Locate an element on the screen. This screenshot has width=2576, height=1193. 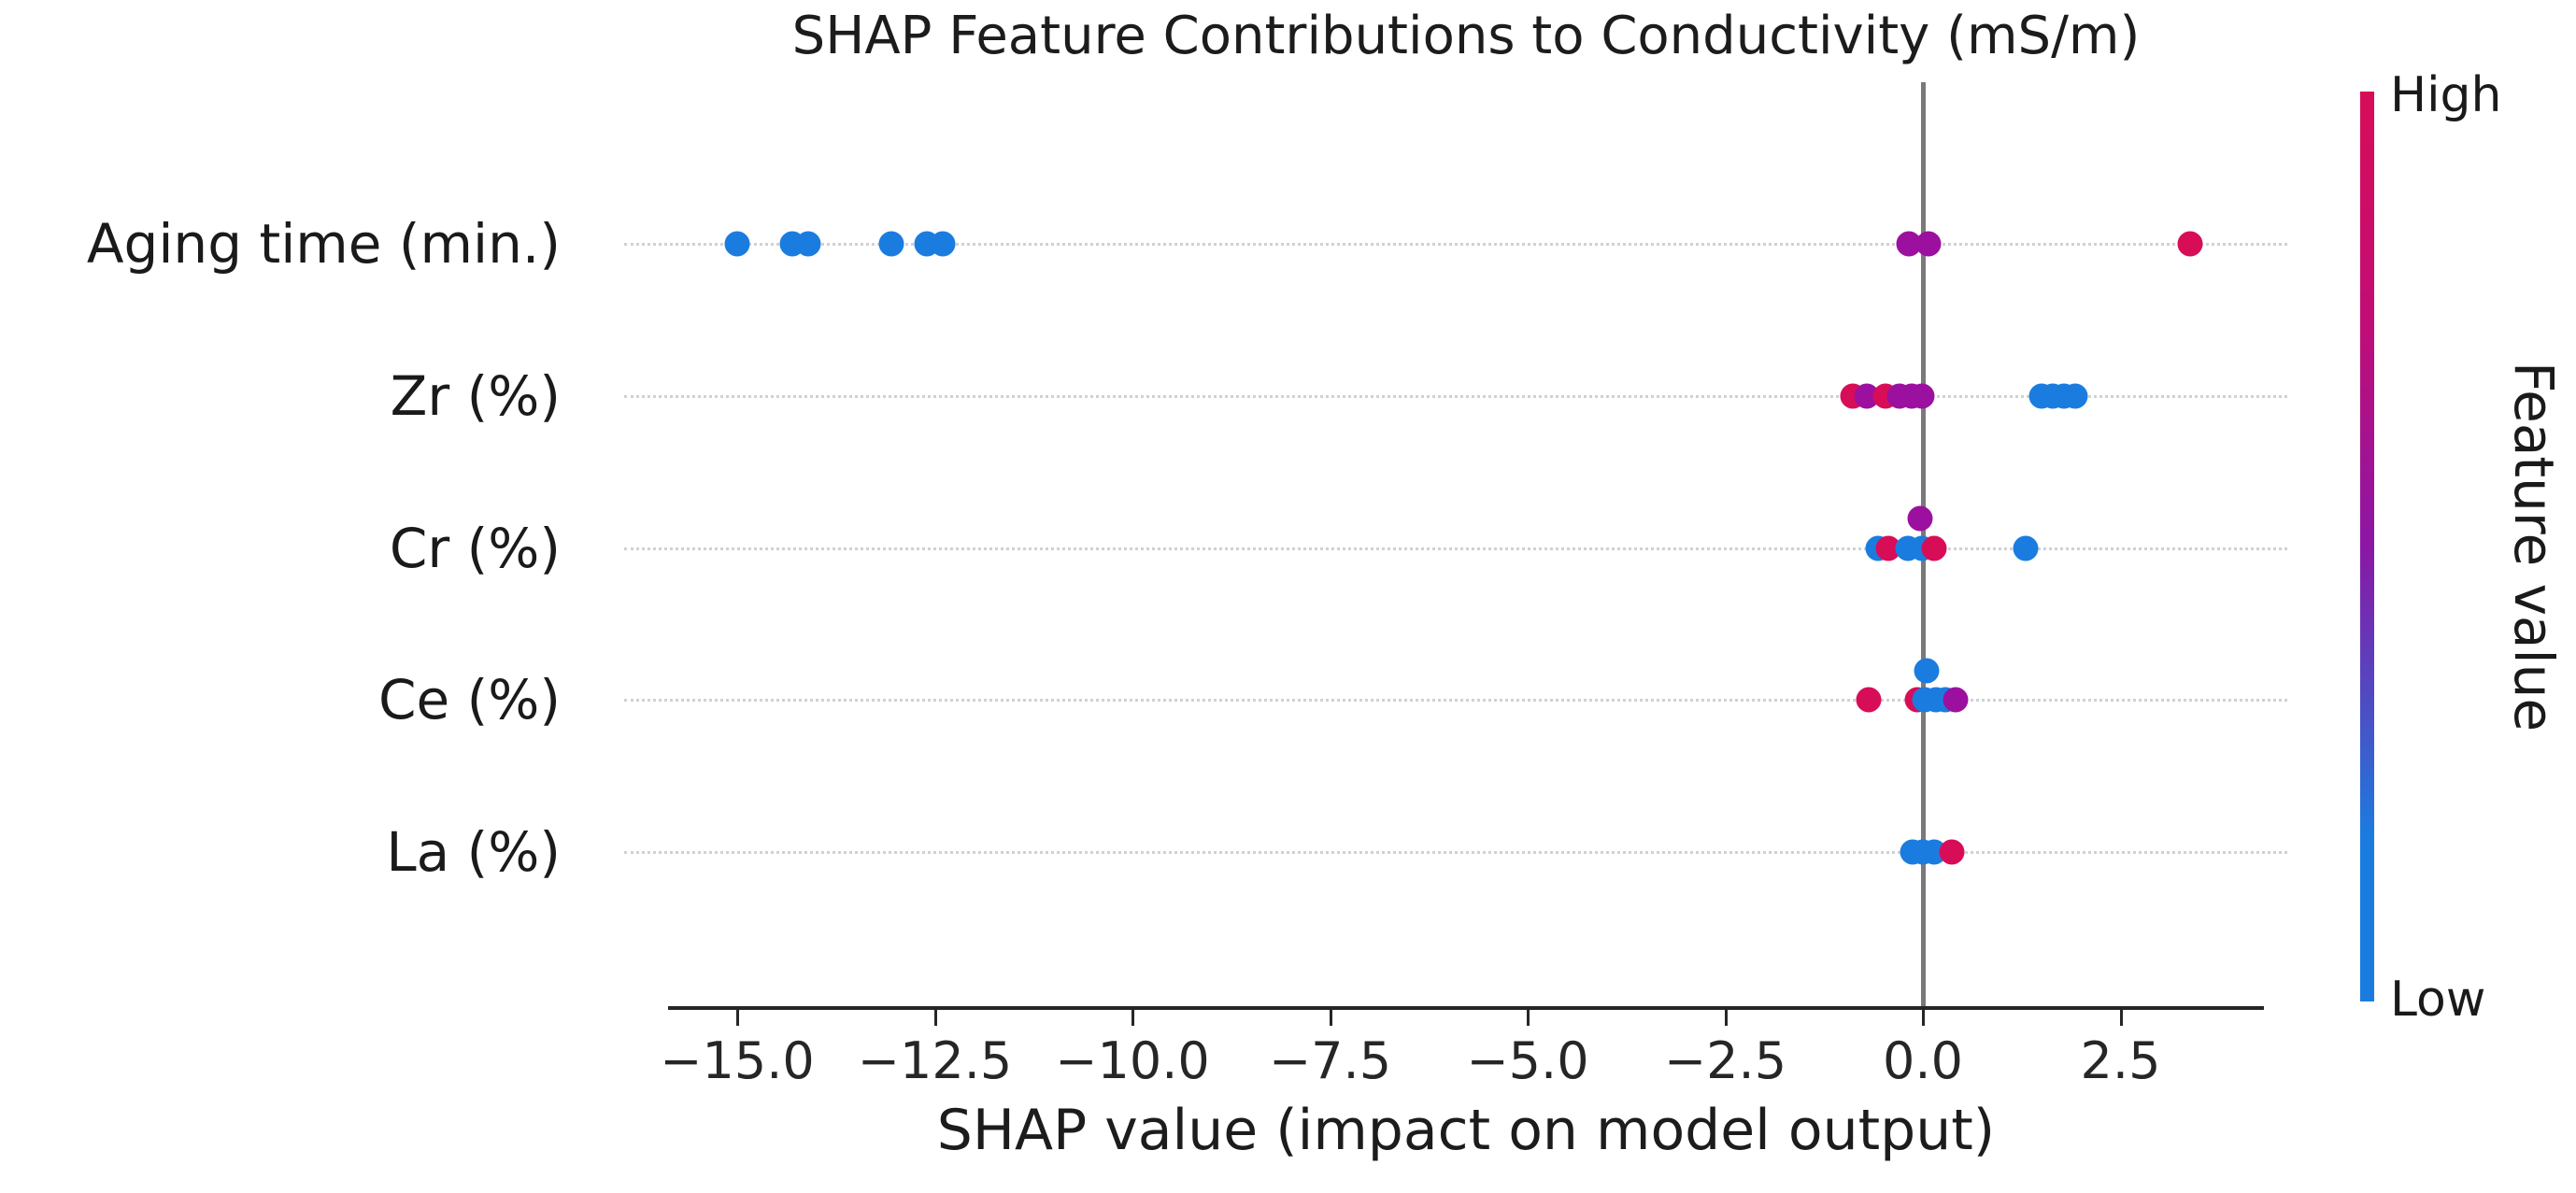
colorbar-low-label: Low is located at coordinates (2438, 1000).